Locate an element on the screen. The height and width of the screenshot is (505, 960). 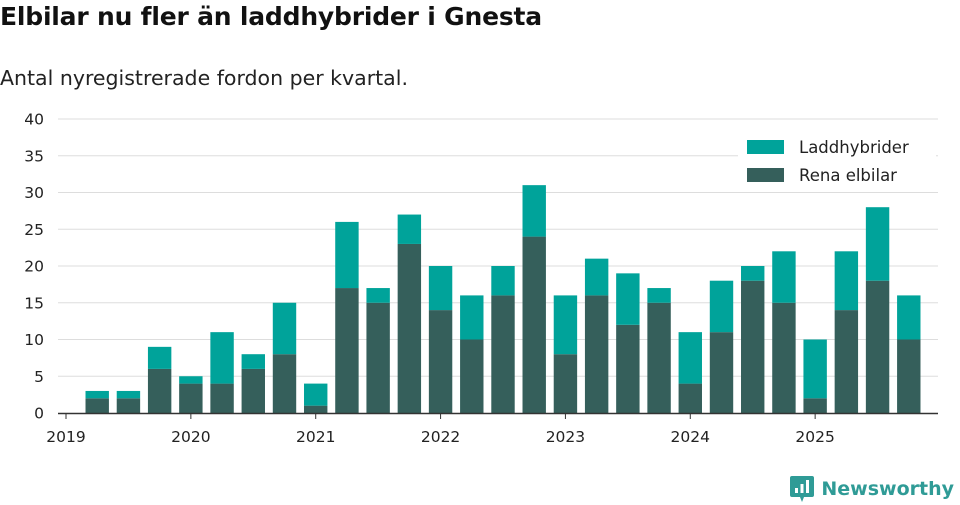
brand-name: Newsworthy is located at coordinates (887, 489).